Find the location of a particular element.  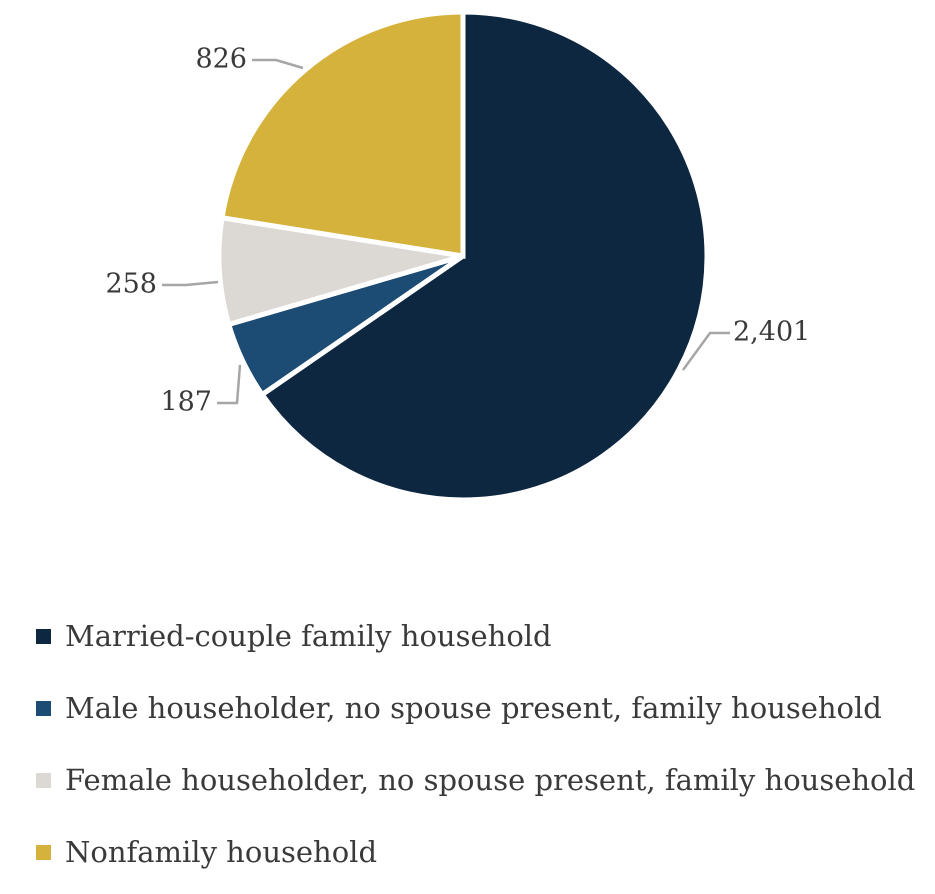

leader-line-female-householder-no-spouse-present-family-household is located at coordinates (190, 283).